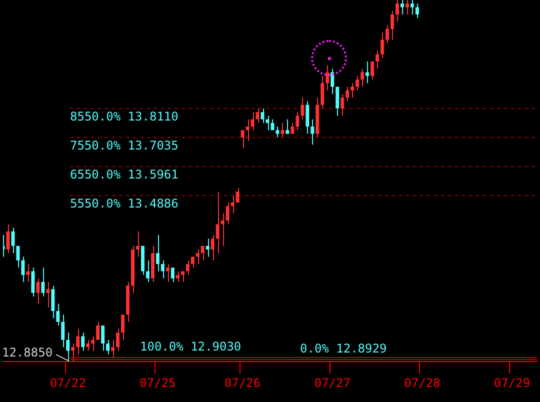 This screenshot has height=402, width=540. Describe the element at coordinates (343, 349) in the screenshot. I see `annotation: 0.0% 12.8929` at that location.